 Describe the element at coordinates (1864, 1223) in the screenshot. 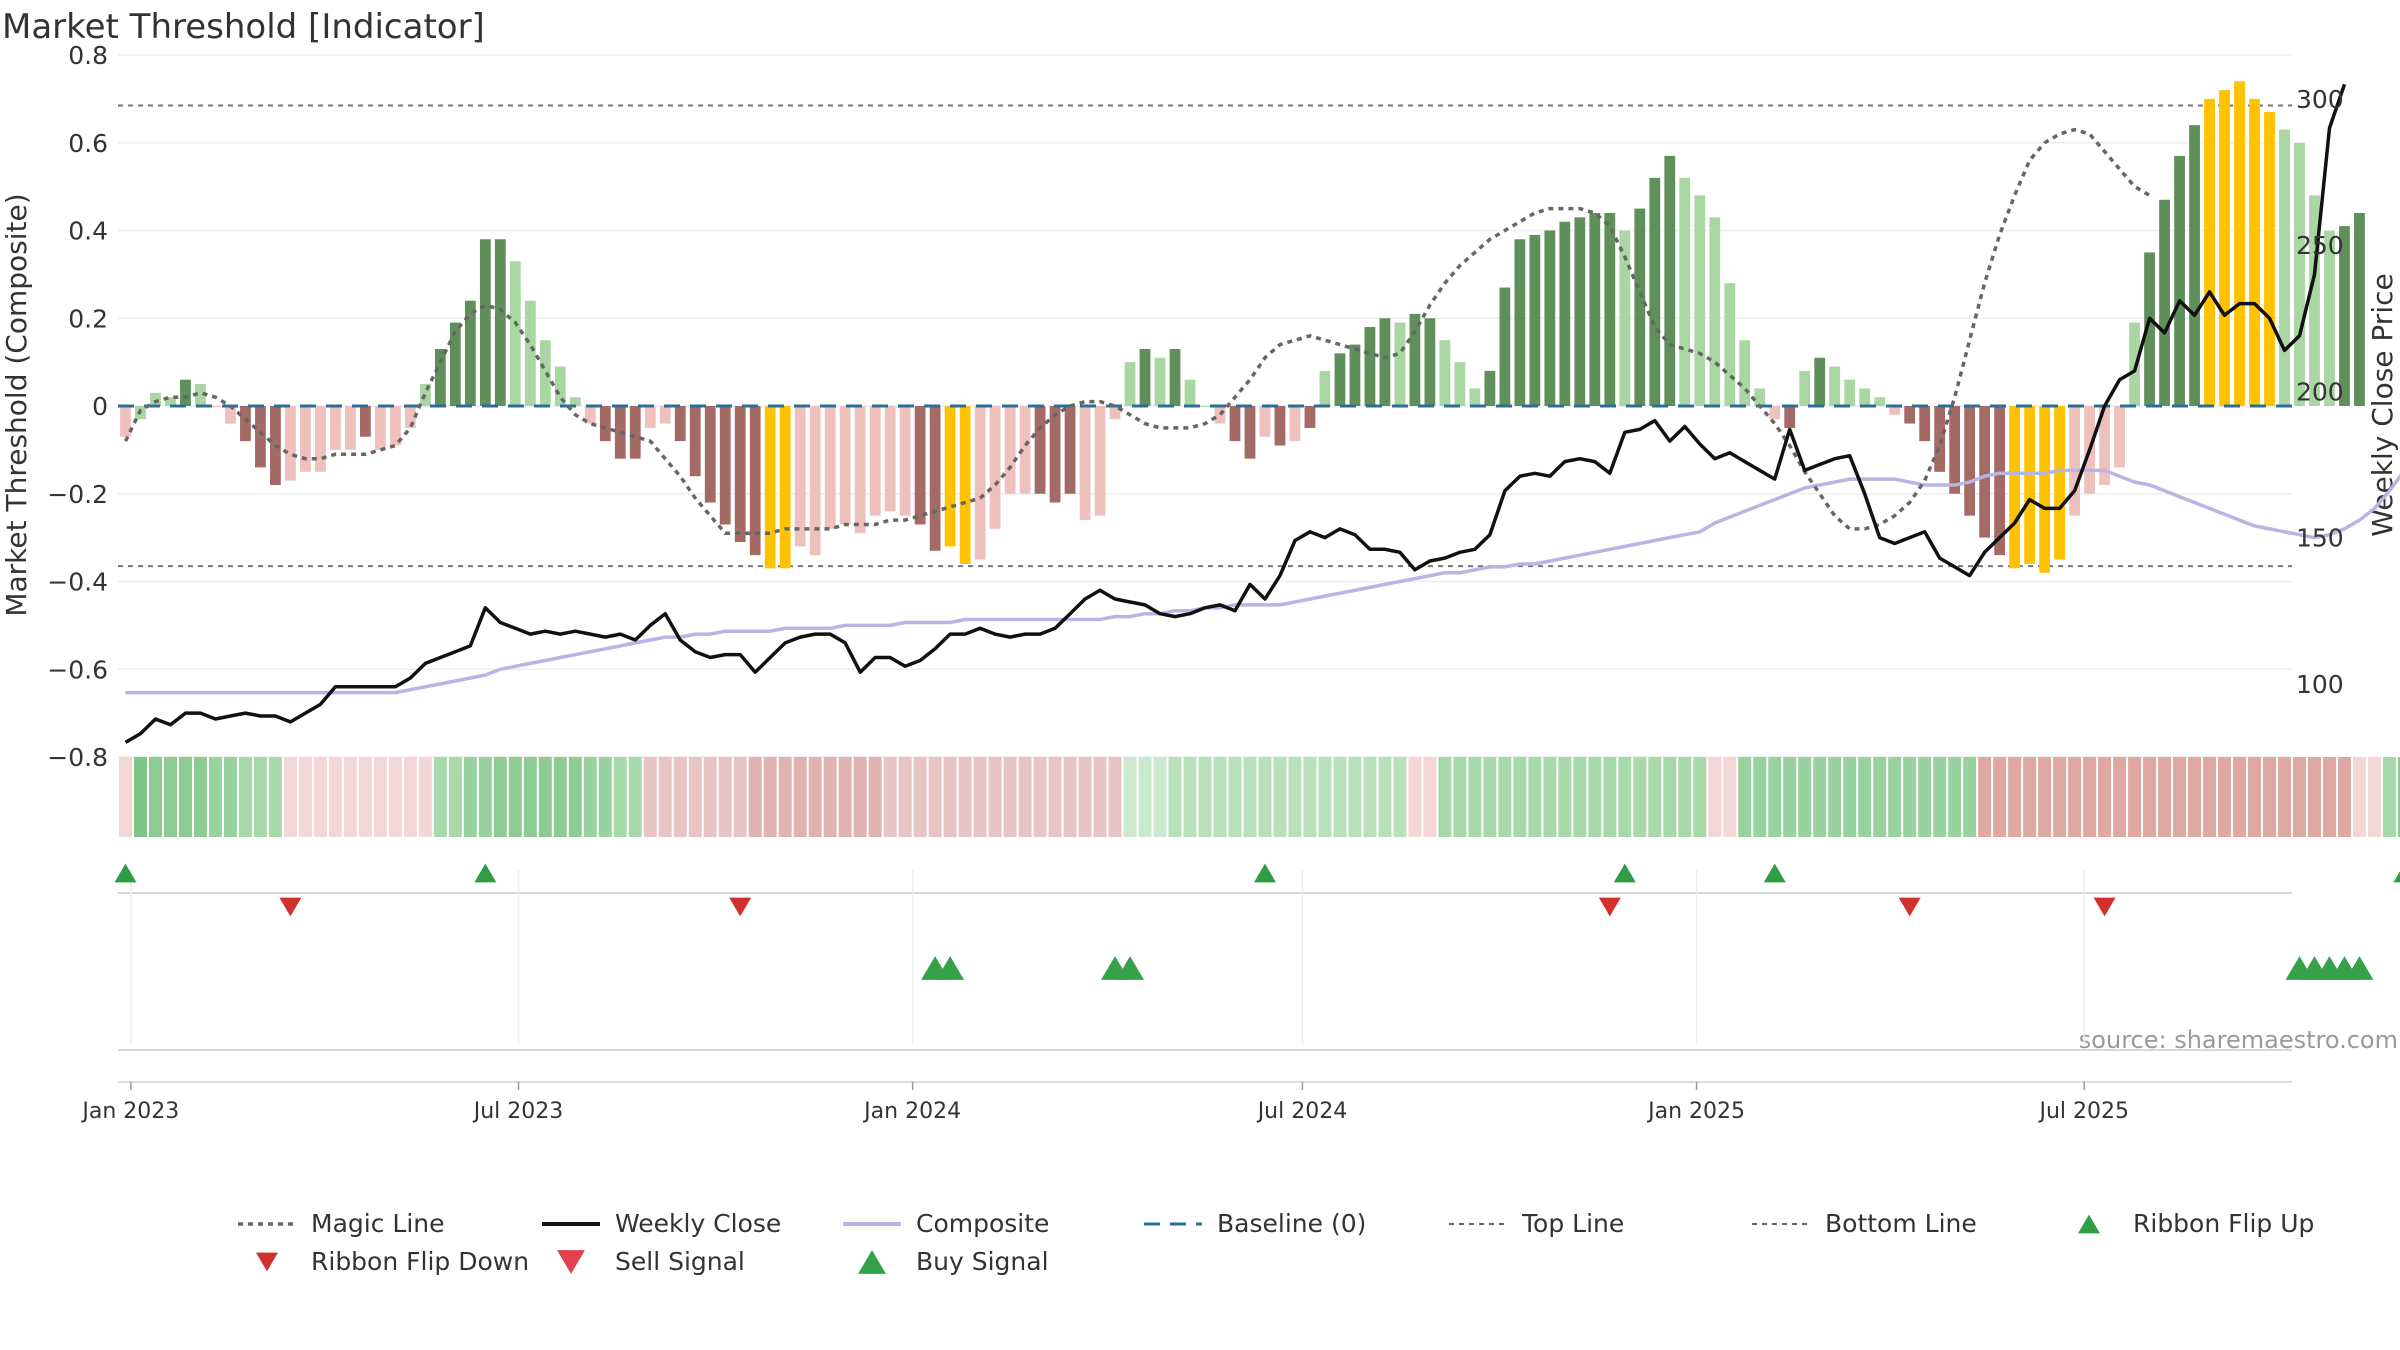

I see `legend-item: Bottom Line` at that location.